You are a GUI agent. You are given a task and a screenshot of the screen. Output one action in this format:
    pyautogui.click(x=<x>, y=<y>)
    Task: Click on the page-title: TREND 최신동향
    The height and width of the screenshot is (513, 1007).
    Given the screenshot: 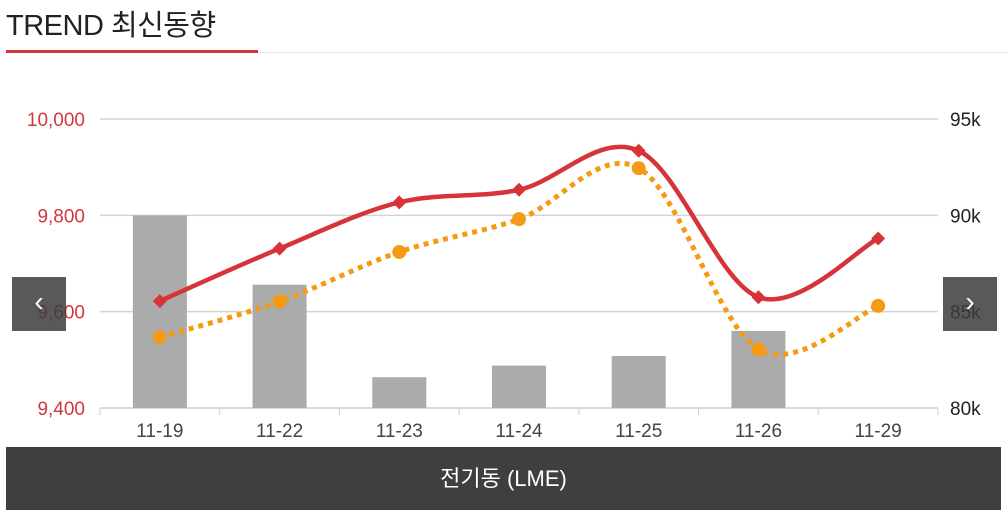 What is the action you would take?
    pyautogui.click(x=111, y=26)
    